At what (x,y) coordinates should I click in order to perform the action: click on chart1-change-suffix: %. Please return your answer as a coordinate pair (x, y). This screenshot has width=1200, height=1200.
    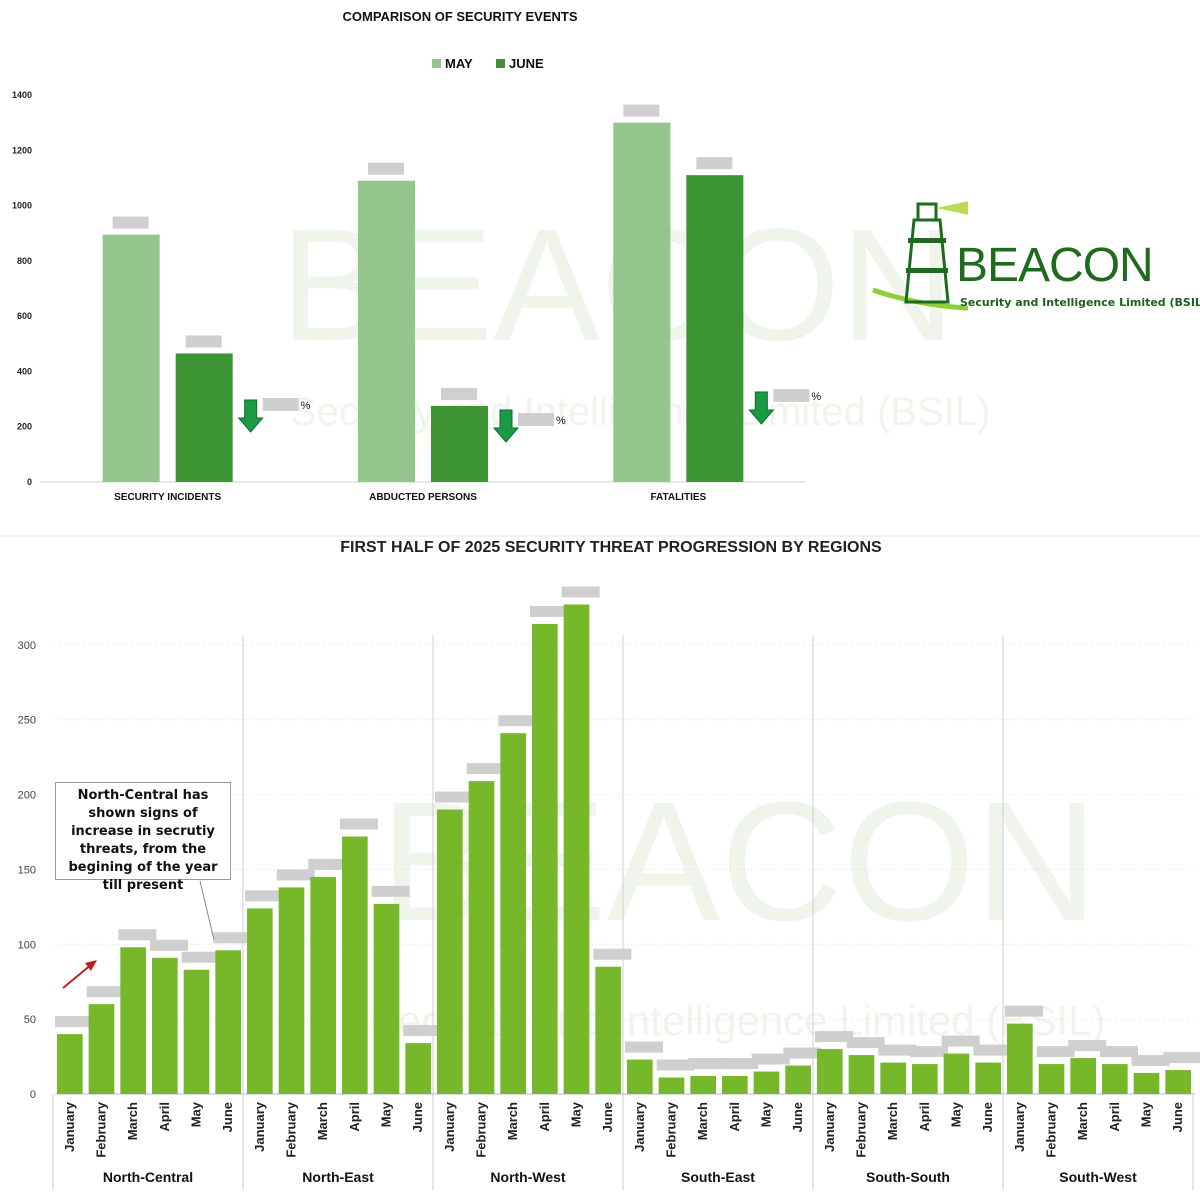
    Looking at the image, I should click on (306, 406).